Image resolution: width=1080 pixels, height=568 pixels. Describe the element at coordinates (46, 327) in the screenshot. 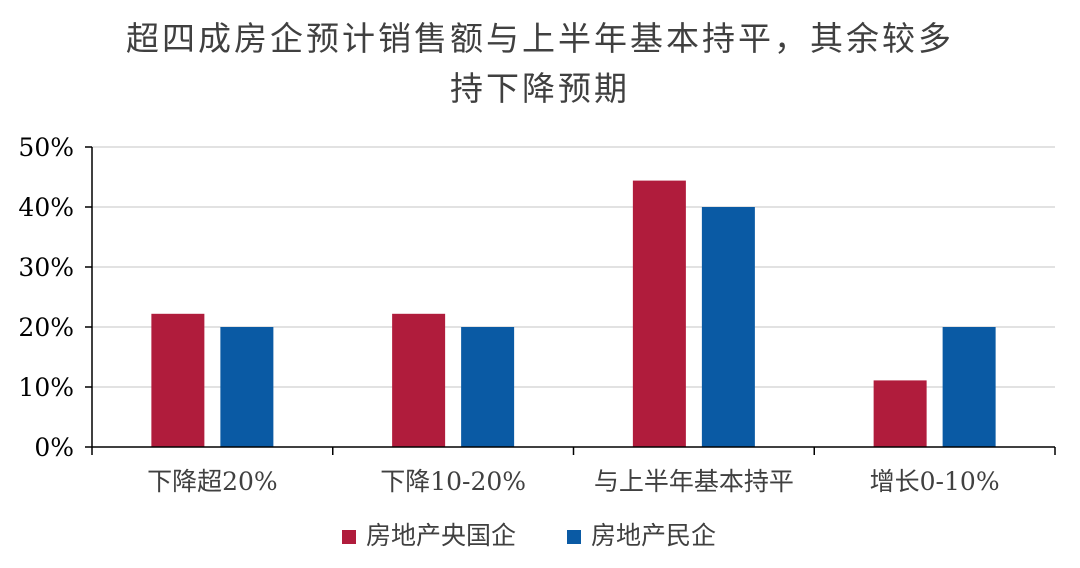

I see `y-tick-label: 20%` at that location.